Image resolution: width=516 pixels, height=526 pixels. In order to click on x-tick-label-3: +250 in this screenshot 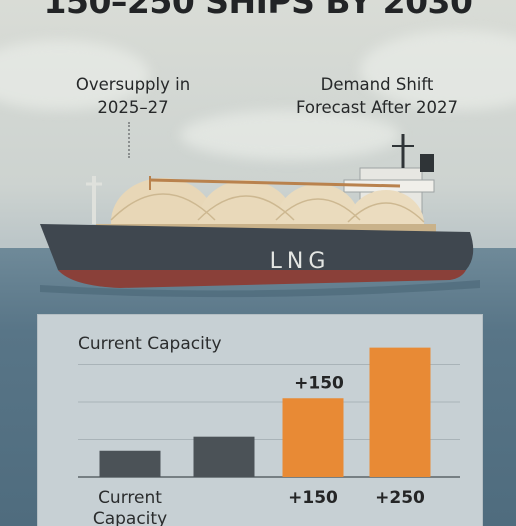, I will do `click(400, 498)`.